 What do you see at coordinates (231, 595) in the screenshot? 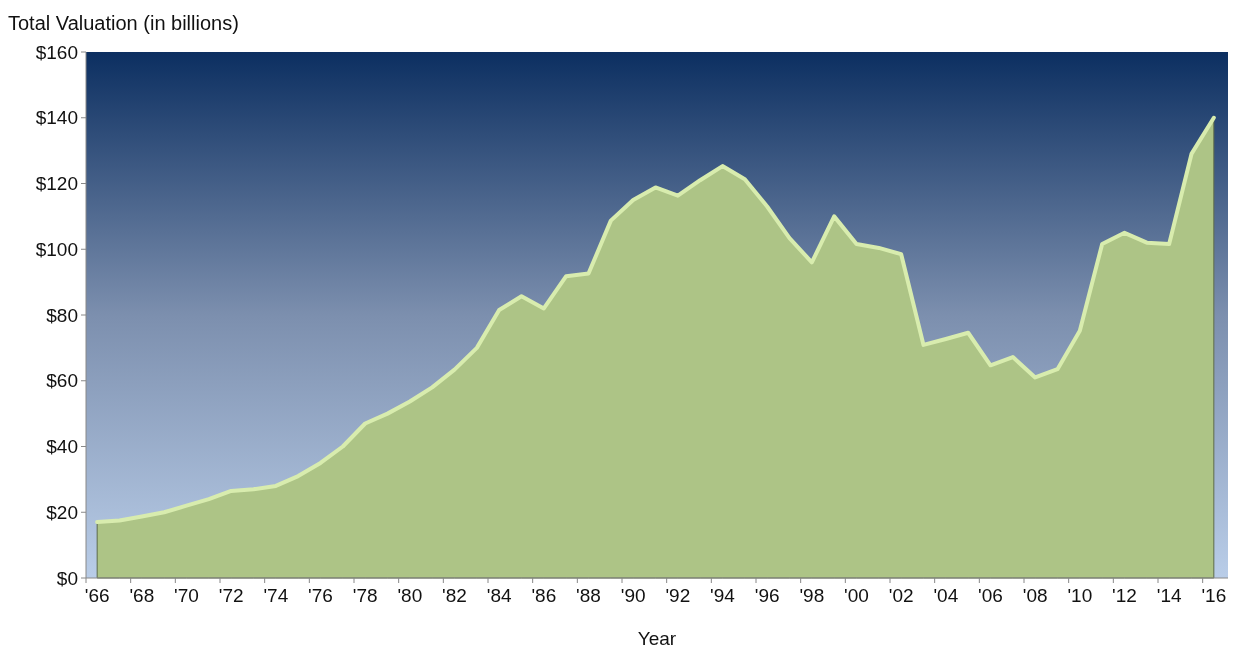
I see `x-tick-label: '72` at bounding box center [231, 595].